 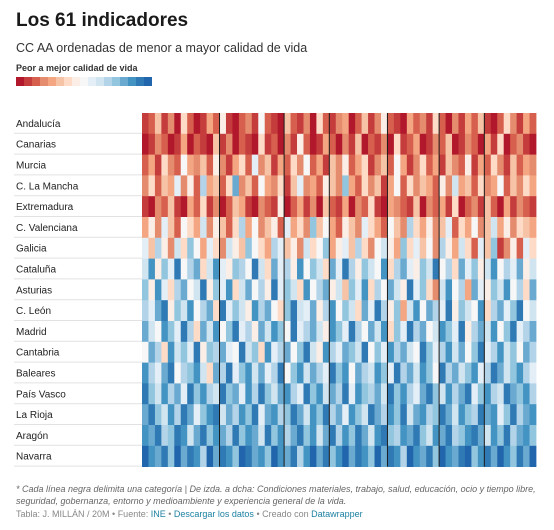 What do you see at coordinates (33, 311) in the screenshot?
I see `row-label: C. León` at bounding box center [33, 311].